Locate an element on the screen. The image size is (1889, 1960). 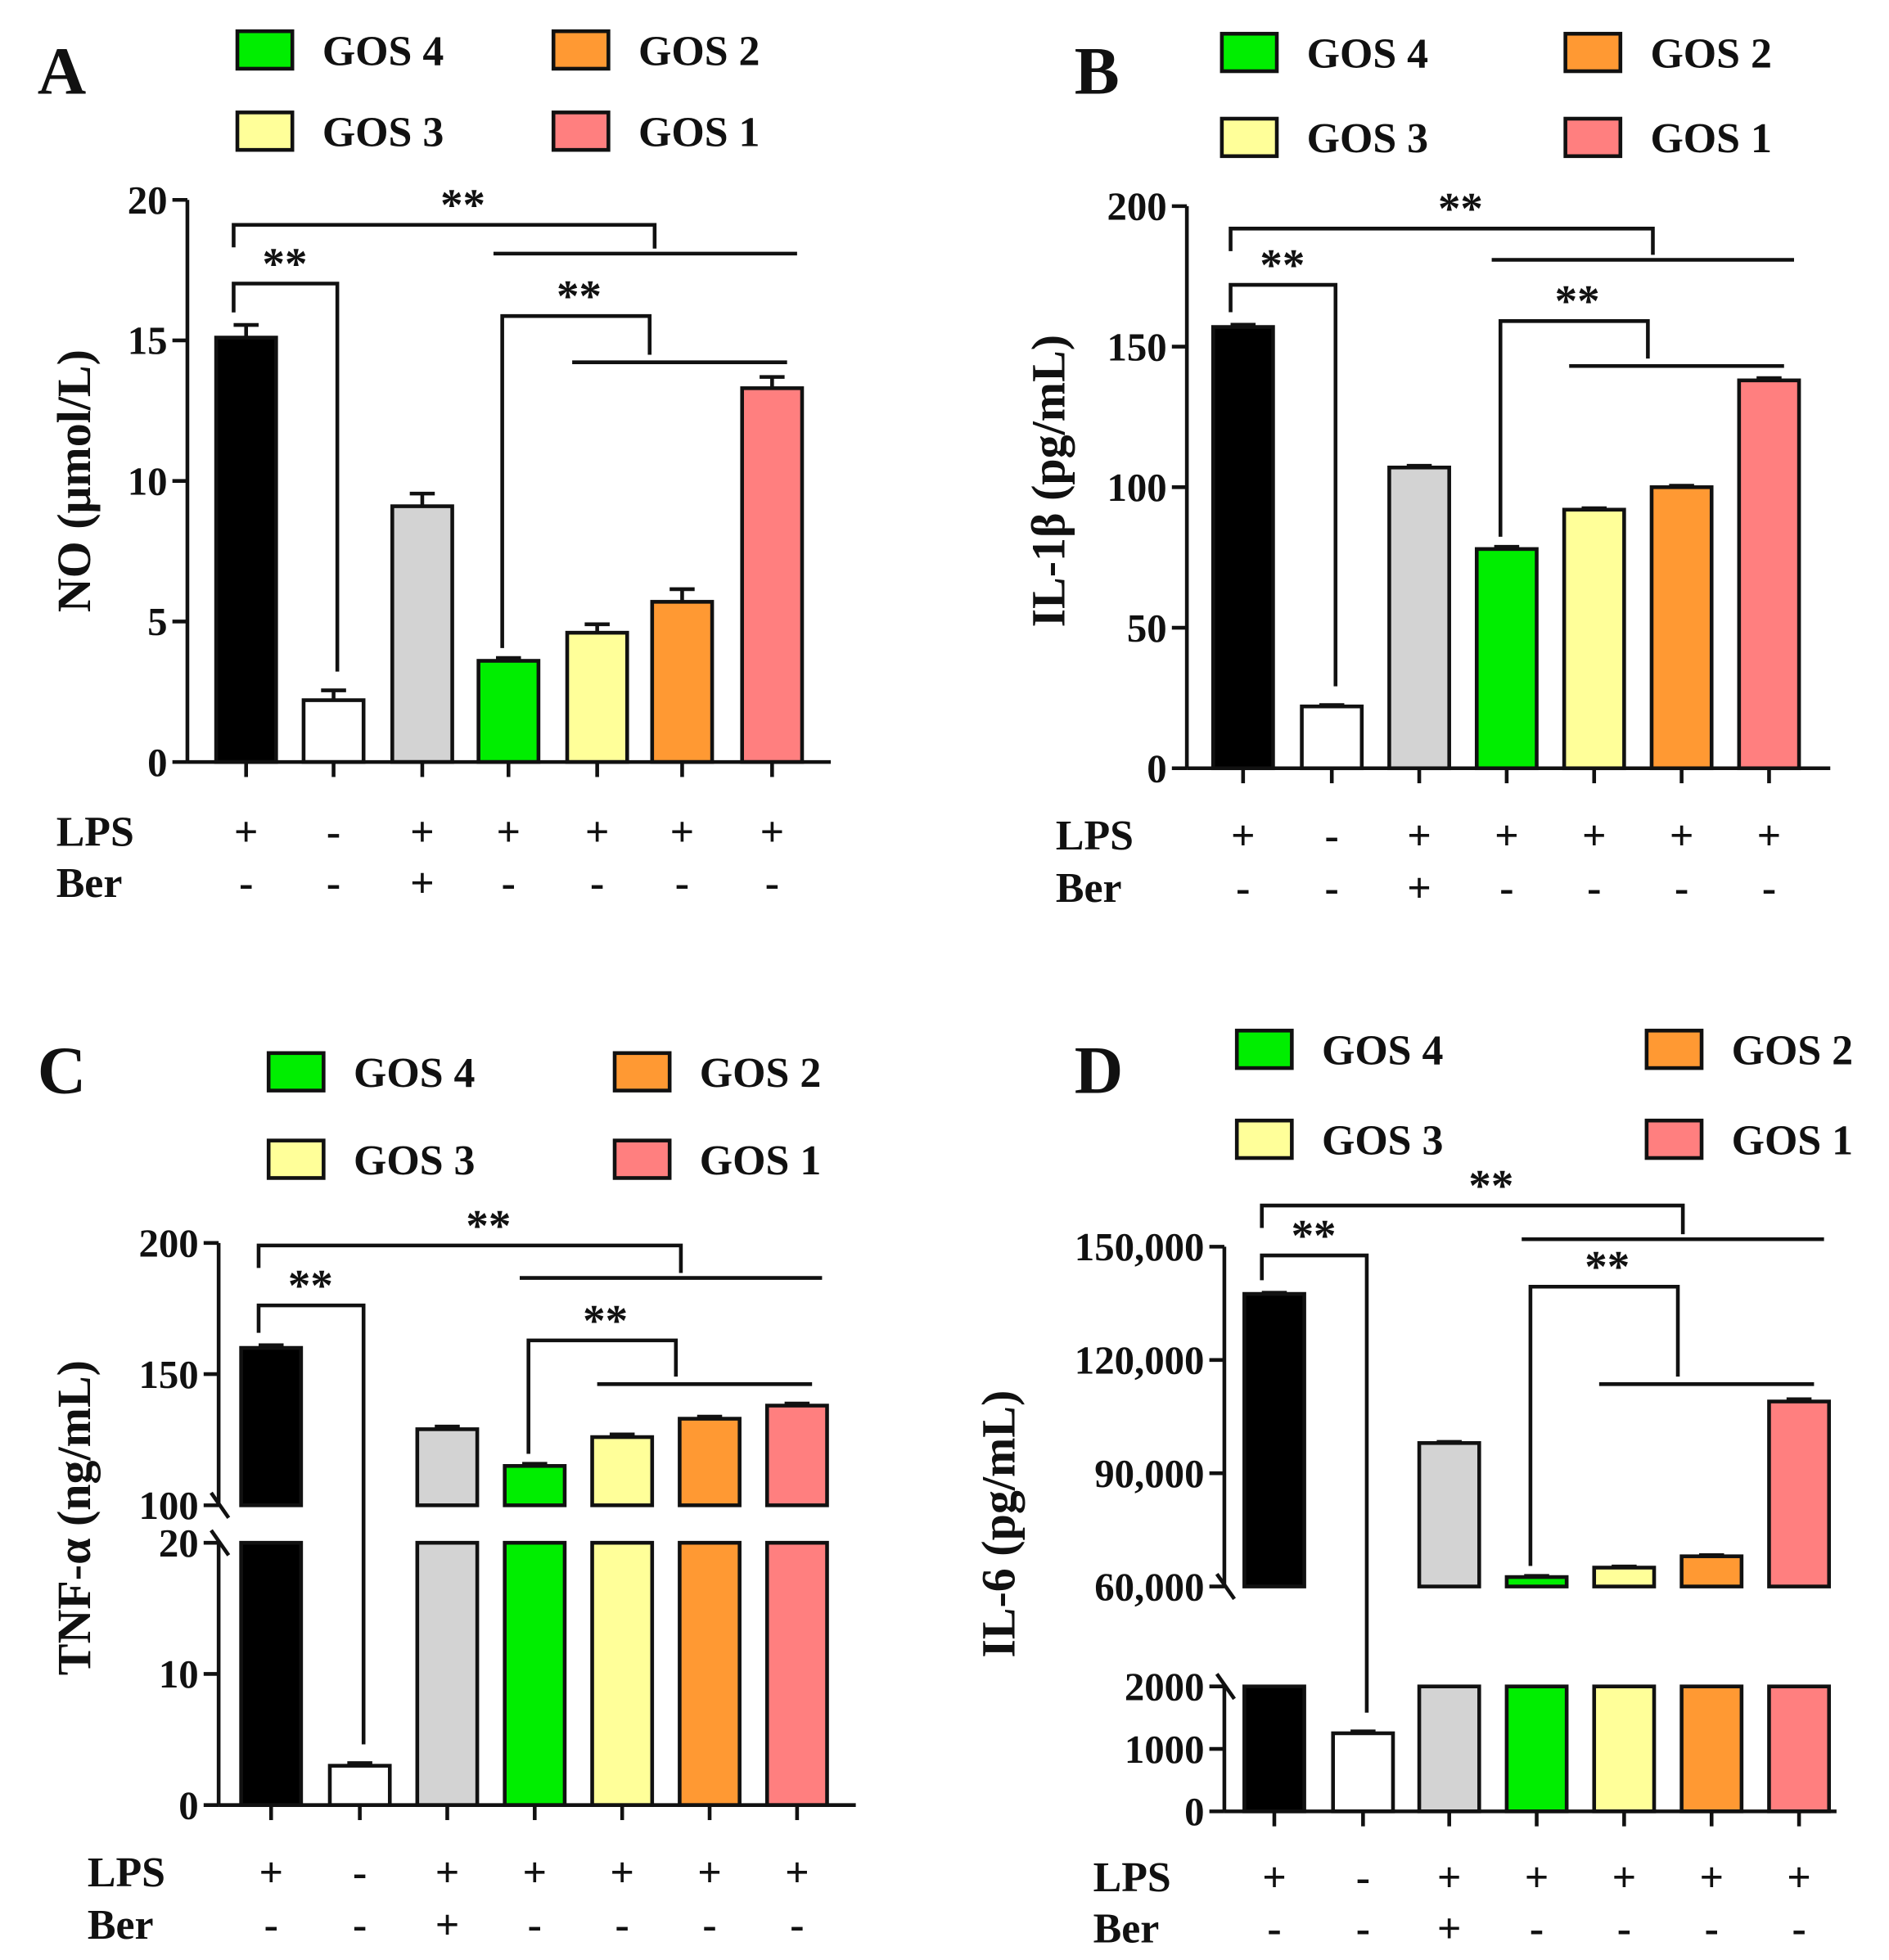
y-axis-label: IL-6 (pg/mL) is located at coordinates (998, 1524).